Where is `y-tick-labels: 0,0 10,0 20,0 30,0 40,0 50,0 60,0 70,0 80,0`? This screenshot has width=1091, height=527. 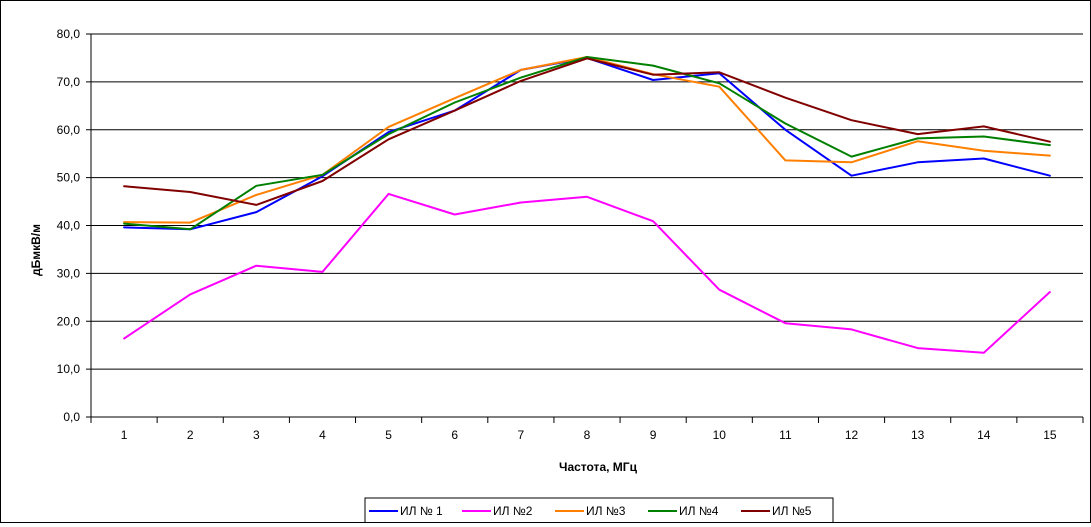
y-tick-labels: 0,0 10,0 20,0 30,0 40,0 50,0 60,0 70,0 80,0 is located at coordinates (69, 225).